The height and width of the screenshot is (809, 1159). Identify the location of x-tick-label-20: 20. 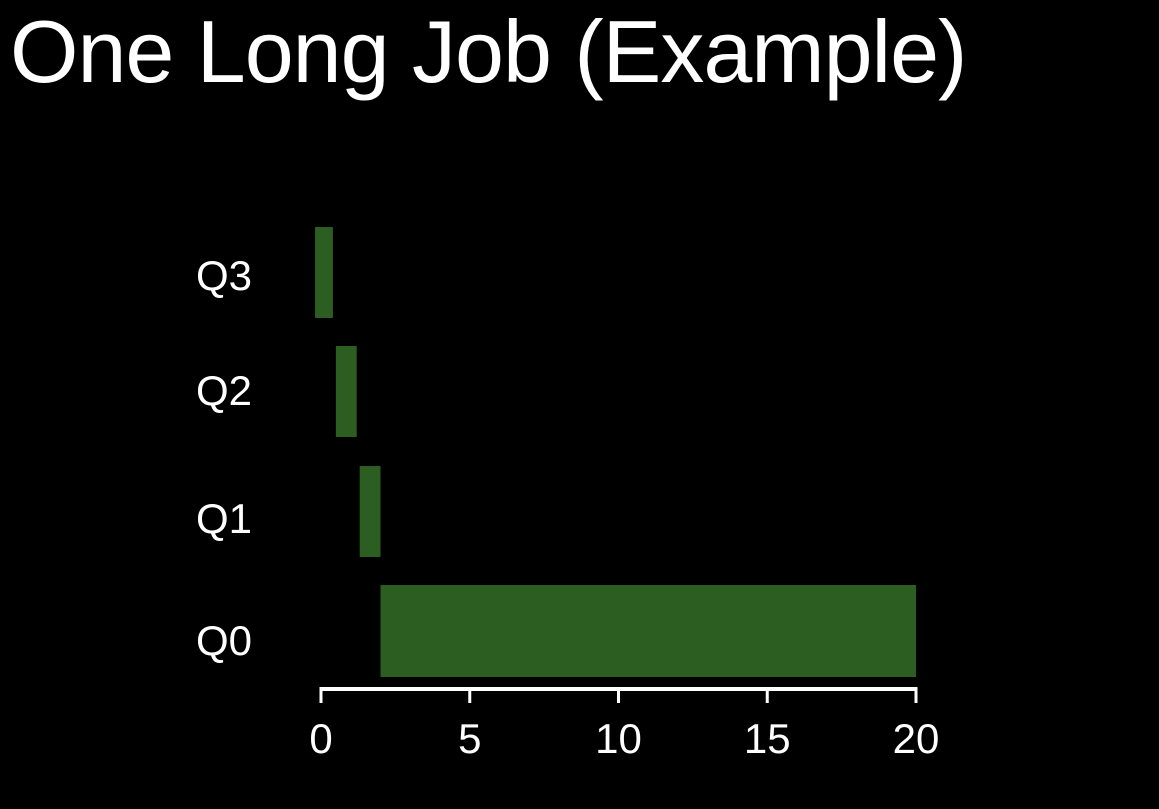
(916, 738).